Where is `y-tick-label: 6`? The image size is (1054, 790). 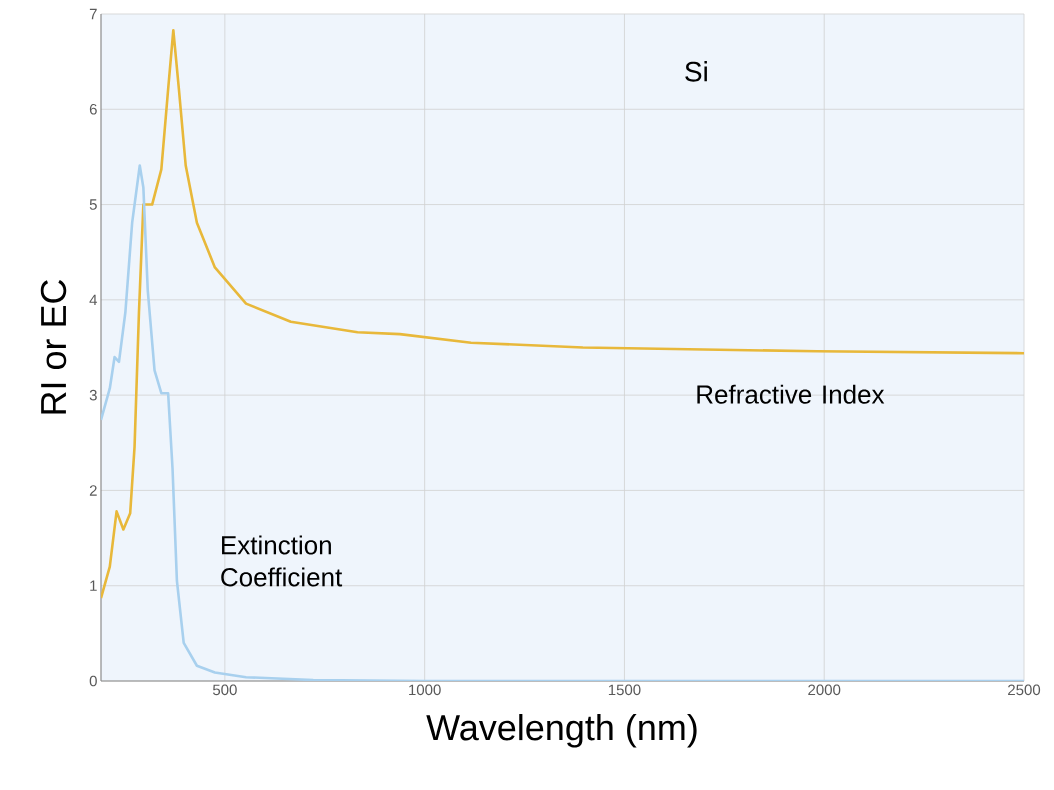 y-tick-label: 6 is located at coordinates (93, 109).